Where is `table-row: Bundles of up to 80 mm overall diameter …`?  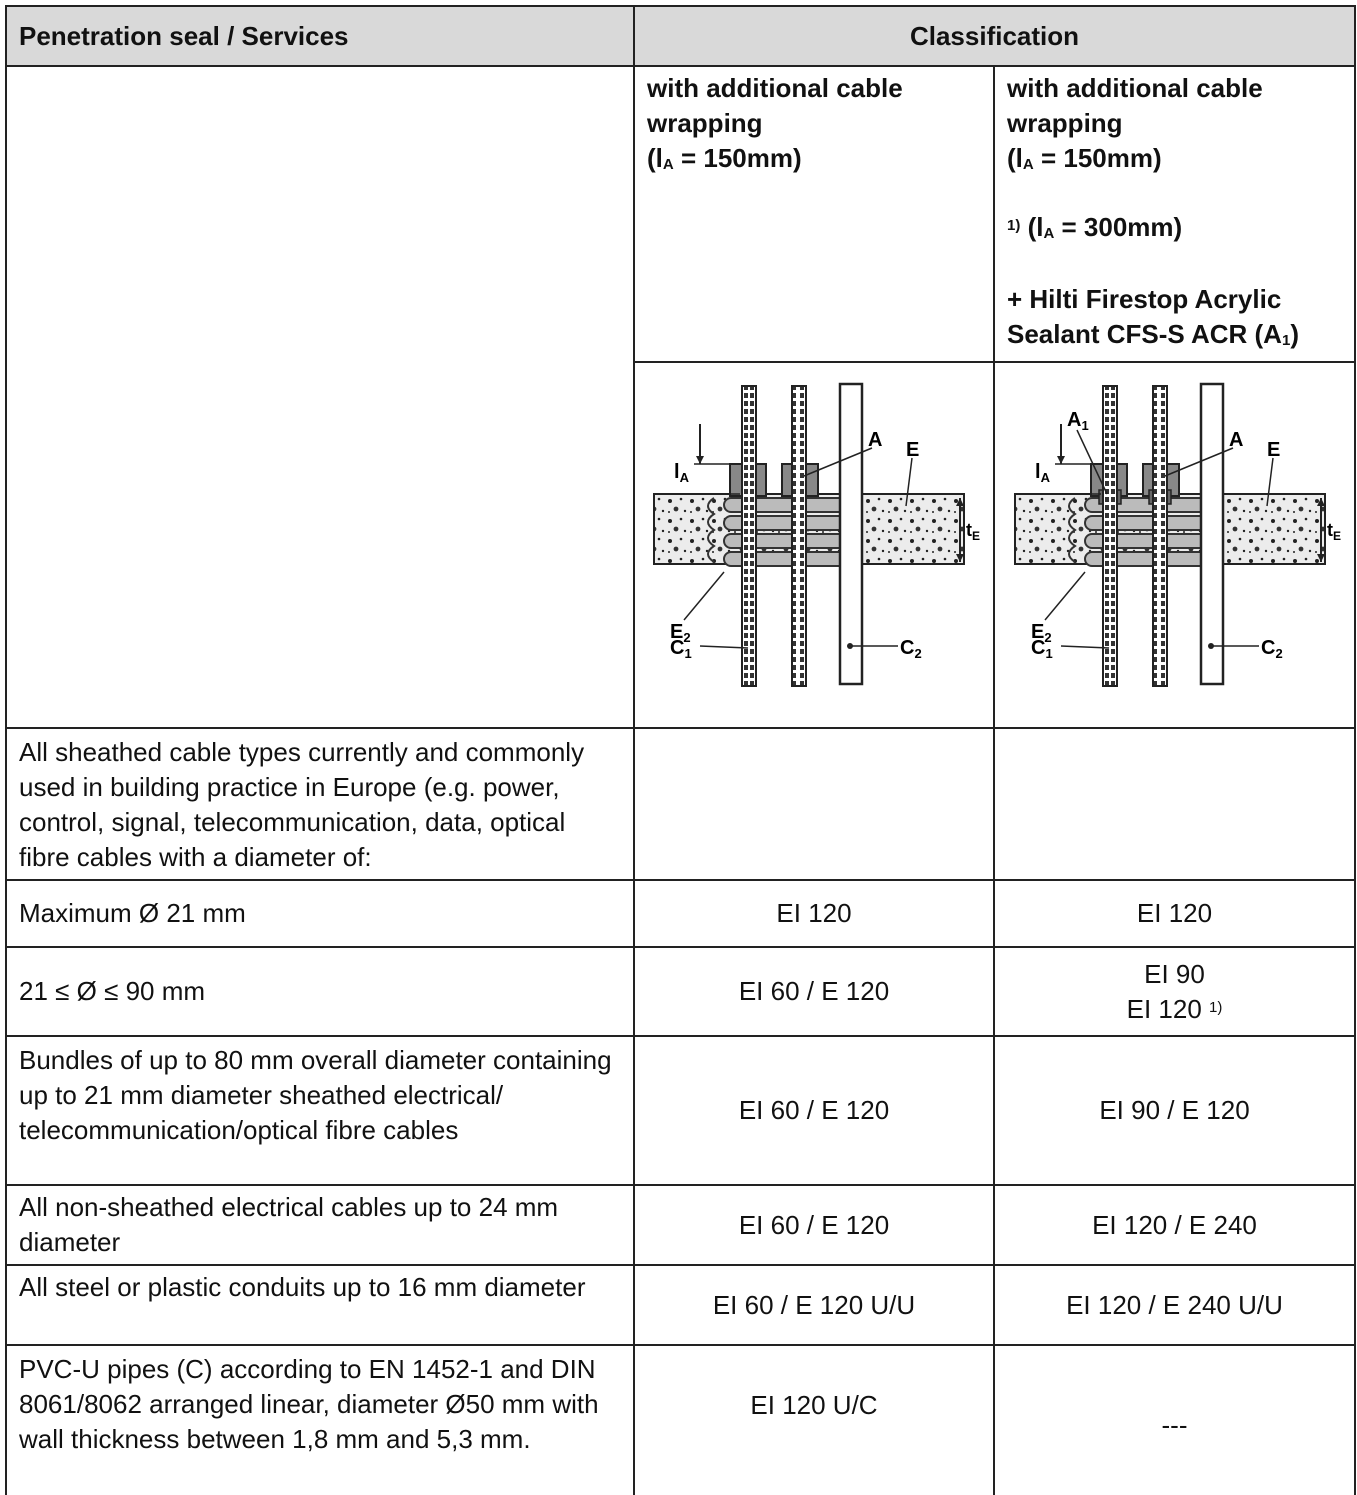 table-row: Bundles of up to 80 mm overall diameter … is located at coordinates (680, 1110).